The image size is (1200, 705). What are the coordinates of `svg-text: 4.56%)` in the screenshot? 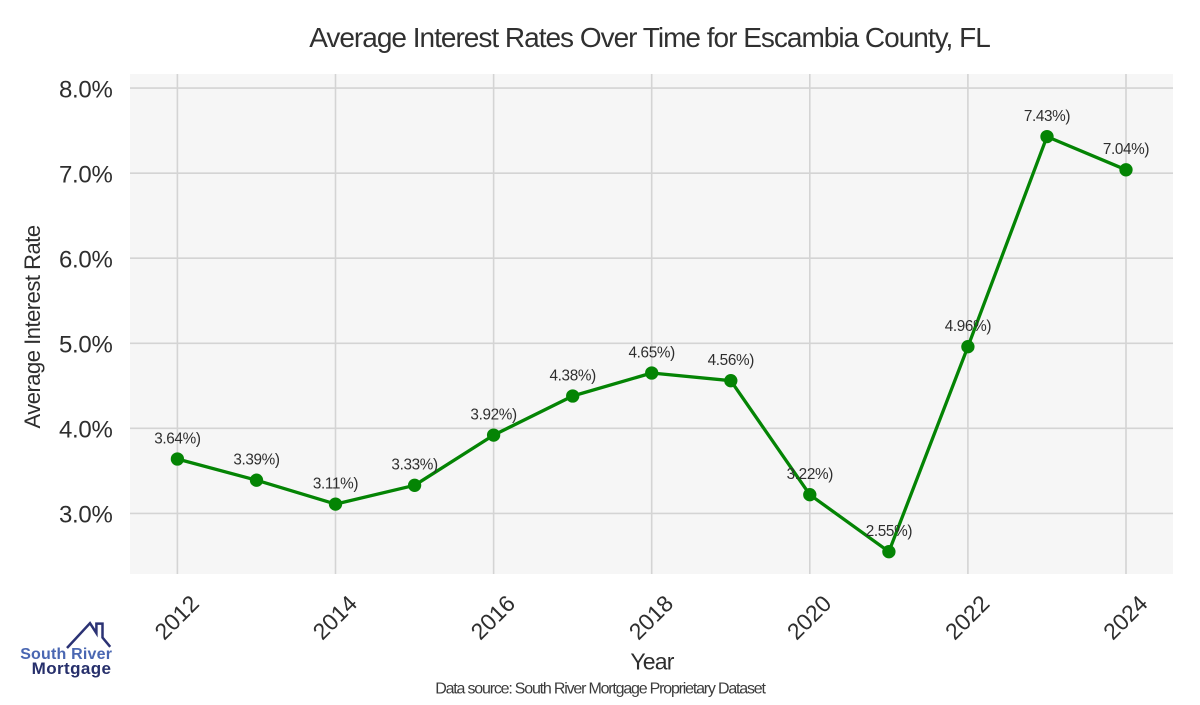 It's located at (731, 360).